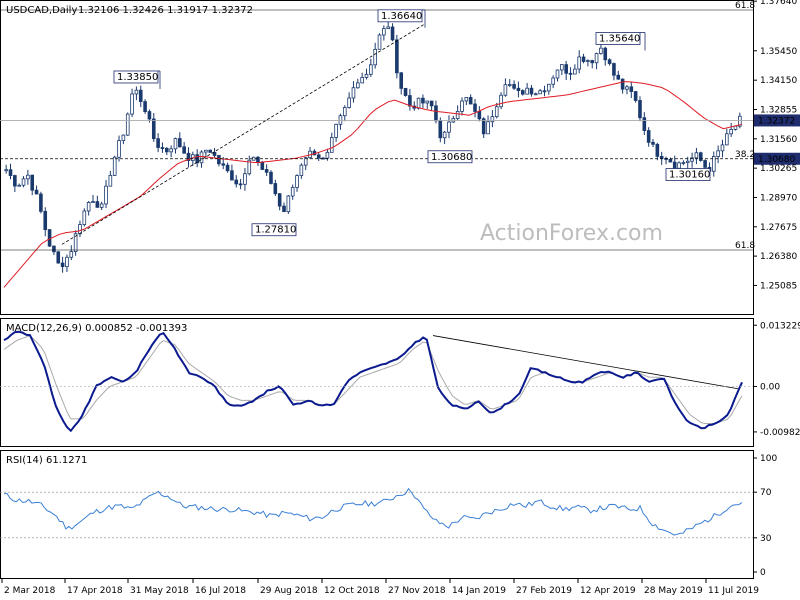  I want to click on x-tick-label: 31 May 2018, so click(159, 591).